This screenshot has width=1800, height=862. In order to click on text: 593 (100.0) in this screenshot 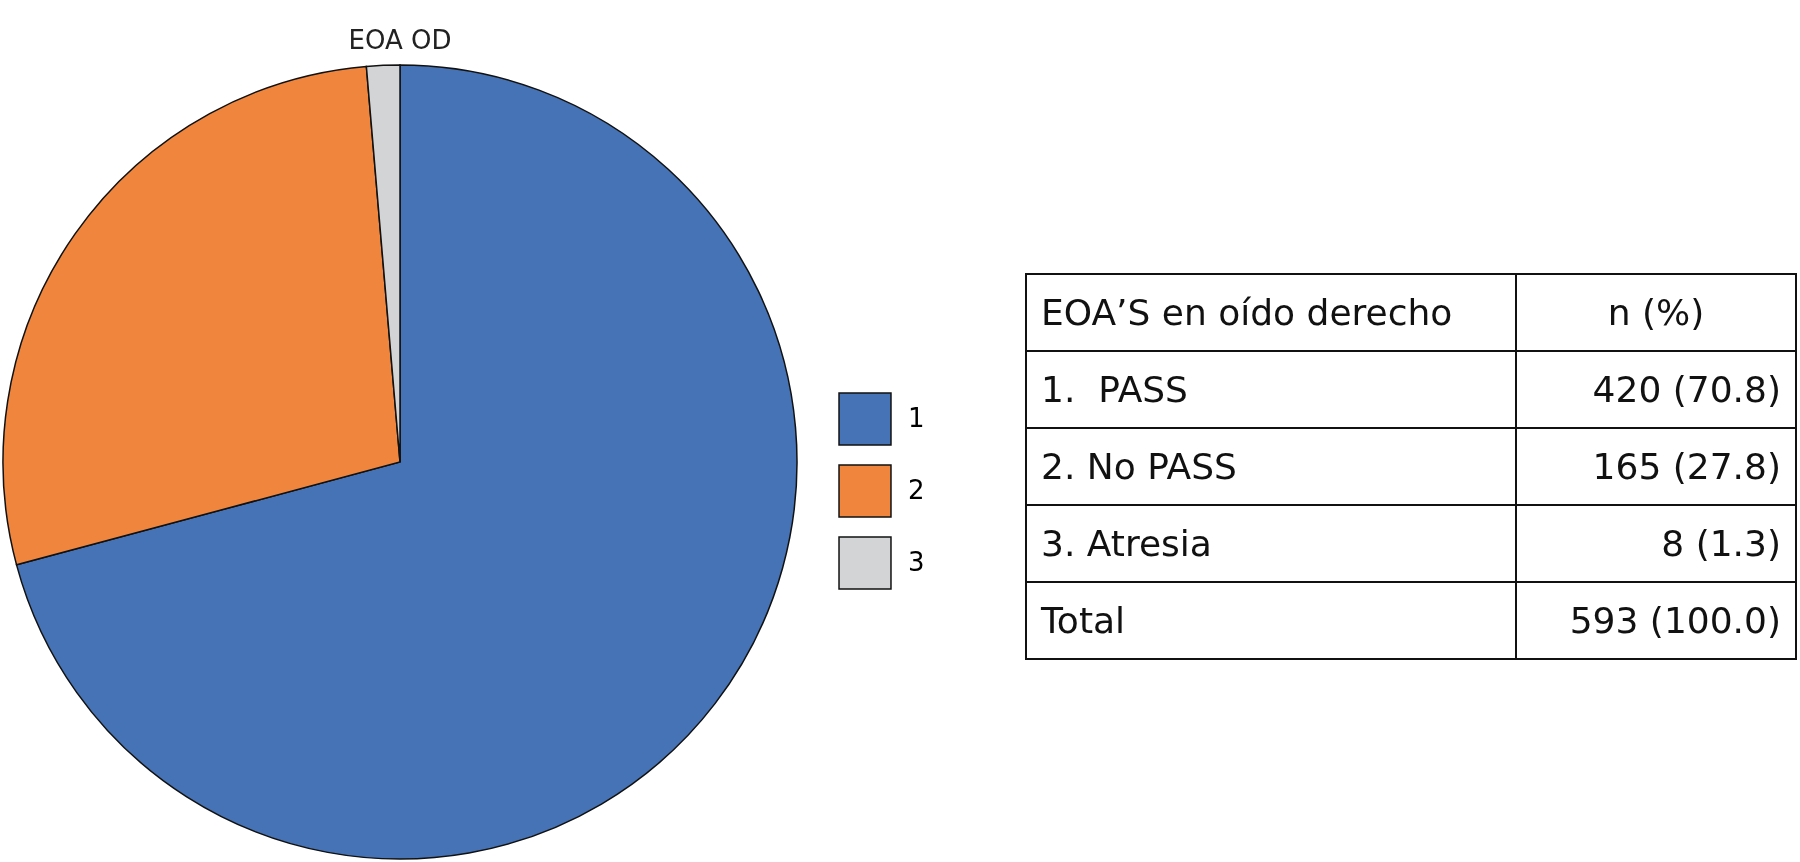, I will do `click(1656, 620)`.